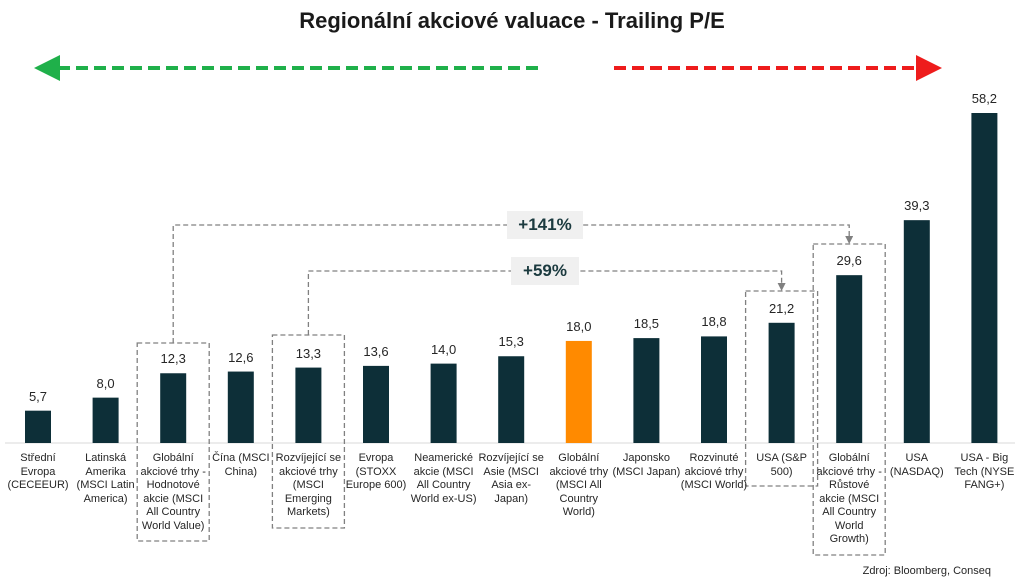 The height and width of the screenshot is (587, 1024). What do you see at coordinates (646, 465) in the screenshot?
I see `category-label: Japonsko (MSCI Japan)` at bounding box center [646, 465].